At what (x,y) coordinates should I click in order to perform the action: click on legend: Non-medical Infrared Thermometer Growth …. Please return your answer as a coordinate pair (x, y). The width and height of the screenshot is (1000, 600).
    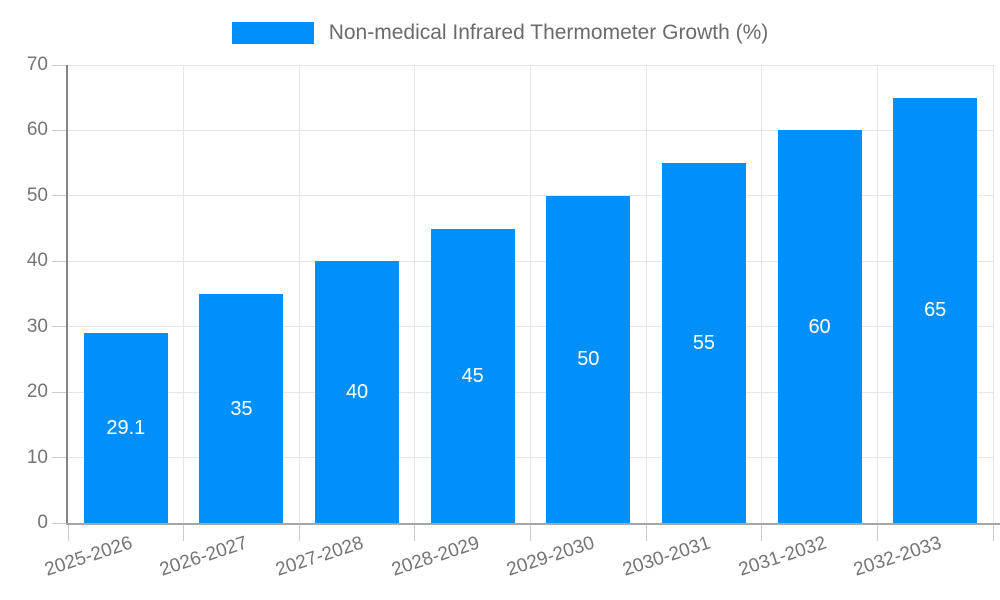
    Looking at the image, I should click on (500, 33).